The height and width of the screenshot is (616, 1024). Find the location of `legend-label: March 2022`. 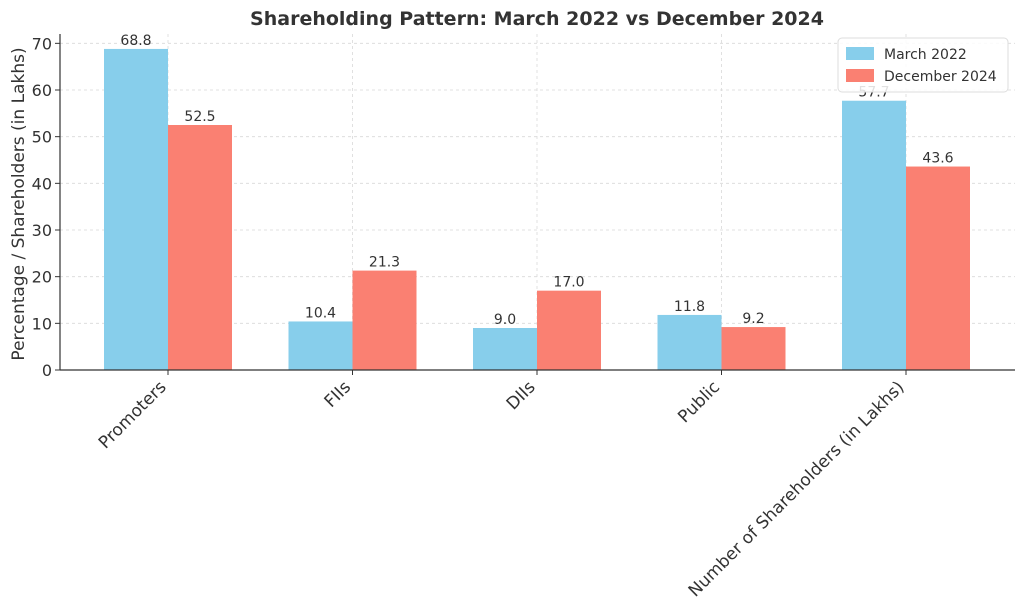

legend-label: March 2022 is located at coordinates (925, 55).